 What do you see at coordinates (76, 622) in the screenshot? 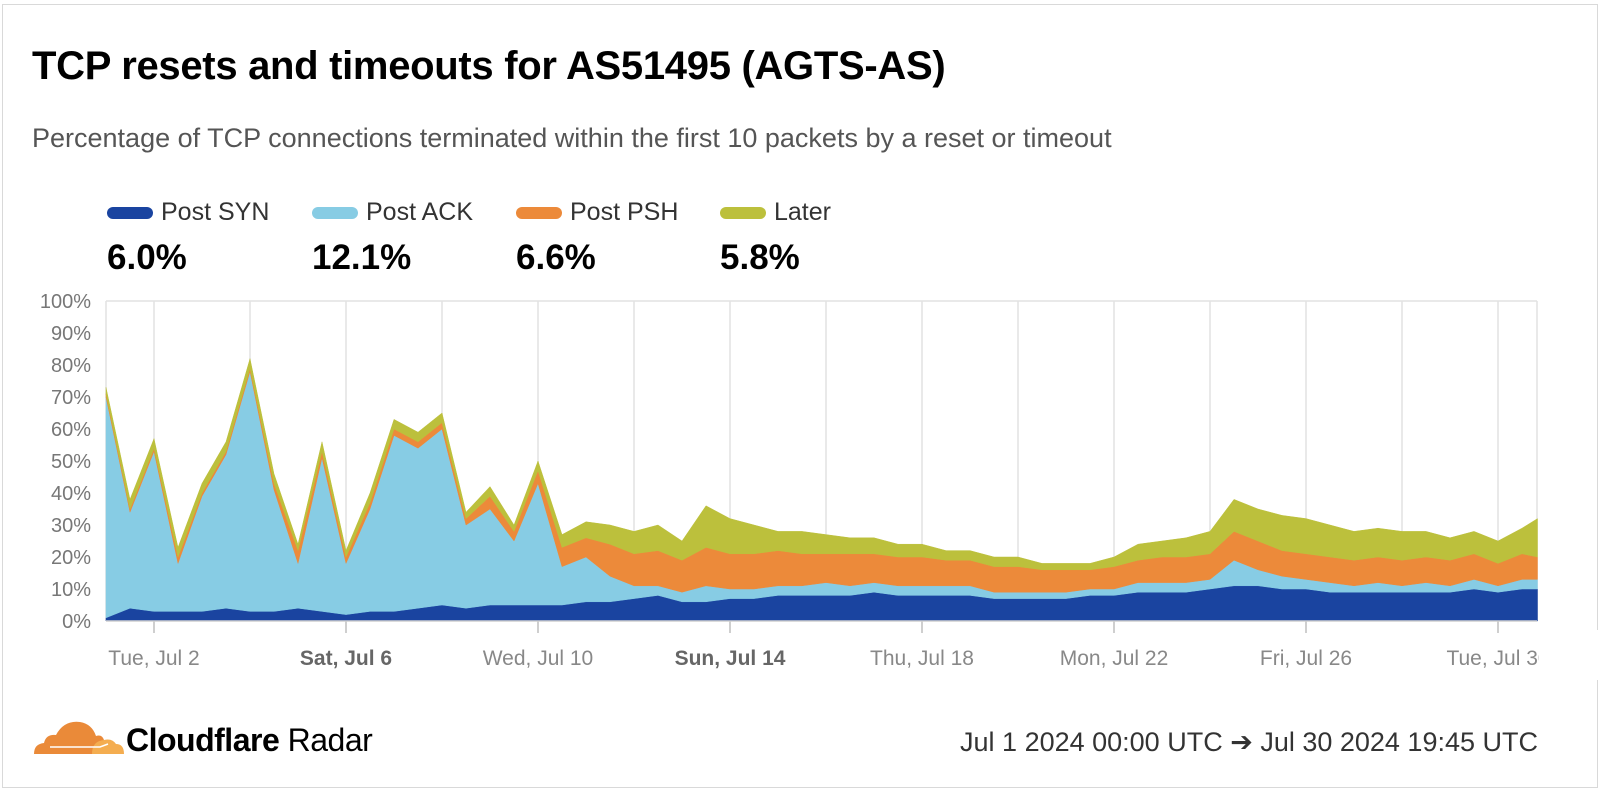
I see `y-tick-label: 0%` at bounding box center [76, 622].